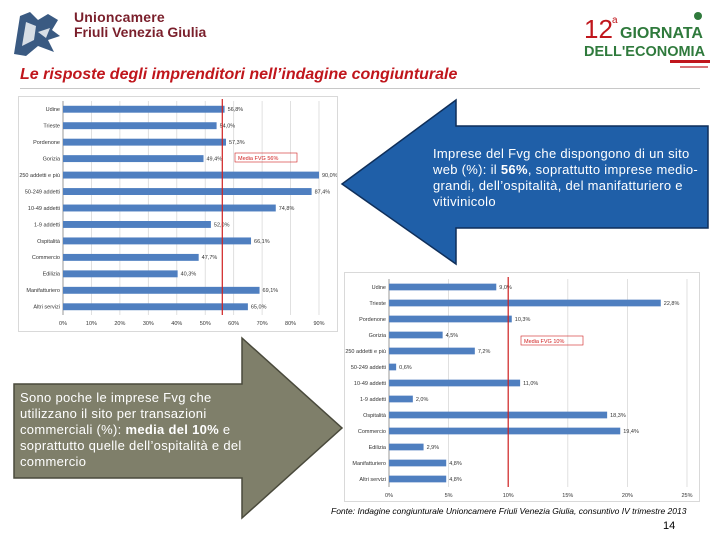 The image size is (720, 540). What do you see at coordinates (318, 324) in the screenshot?
I see `x-tick-label: 90%` at bounding box center [318, 324].